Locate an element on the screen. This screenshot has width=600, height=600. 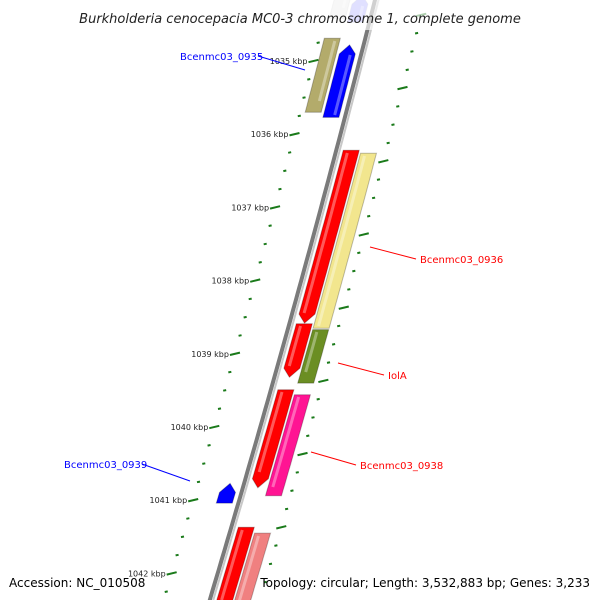
gene-label: Bcenmc03_0935 is located at coordinates (221, 57).